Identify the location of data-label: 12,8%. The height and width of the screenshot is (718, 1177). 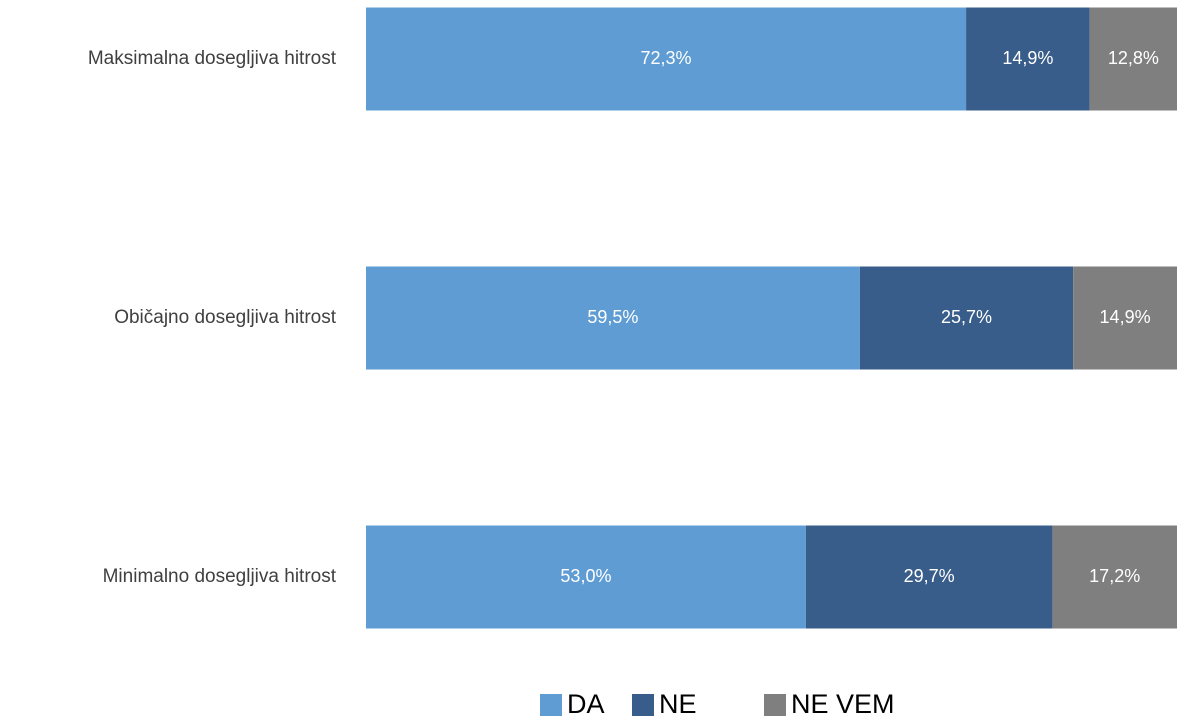
(1133, 58).